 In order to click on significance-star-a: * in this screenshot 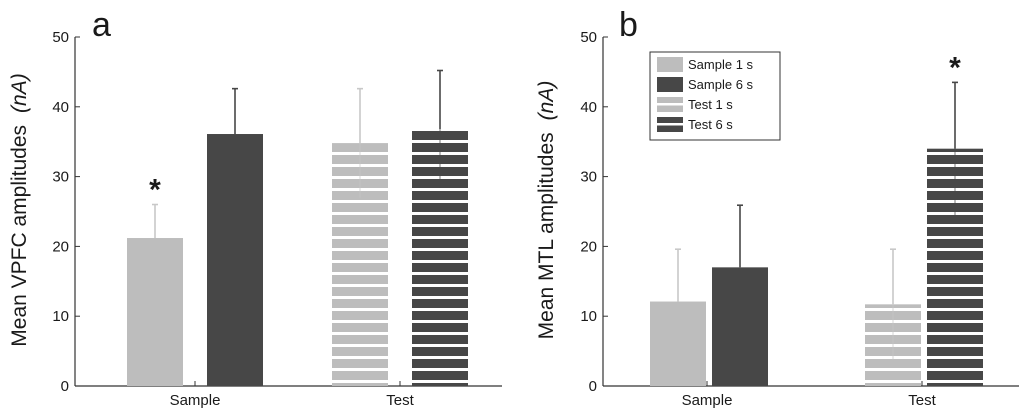, I will do `click(155, 190)`.